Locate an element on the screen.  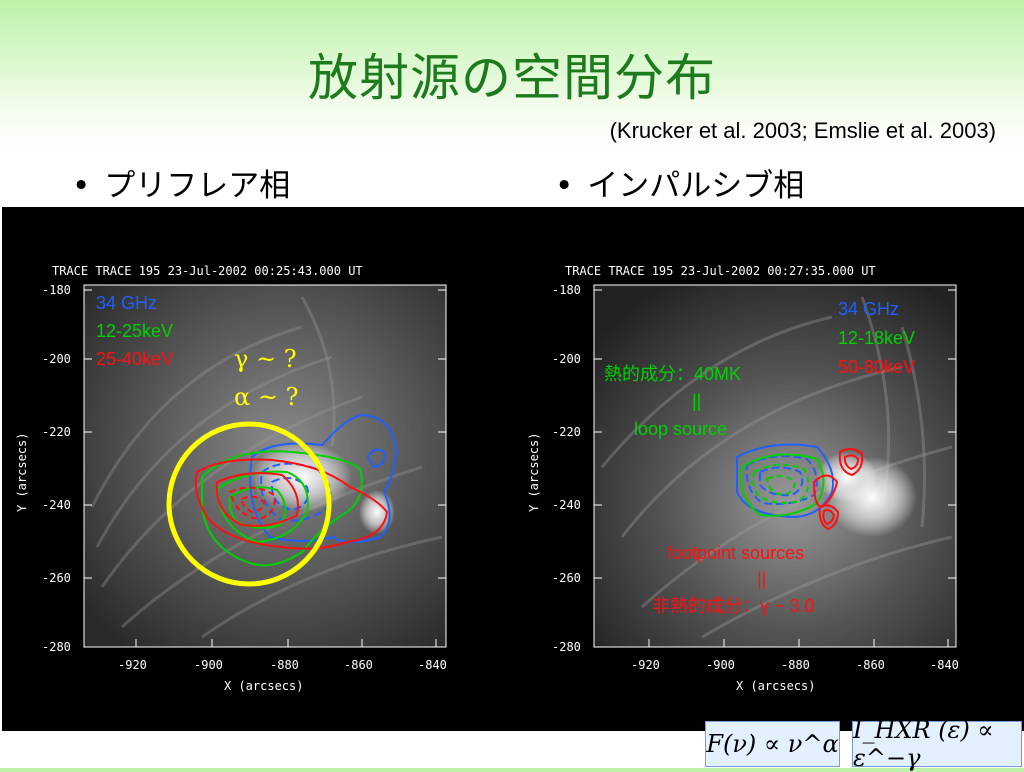
footpoint-equals: || is located at coordinates (761, 579).